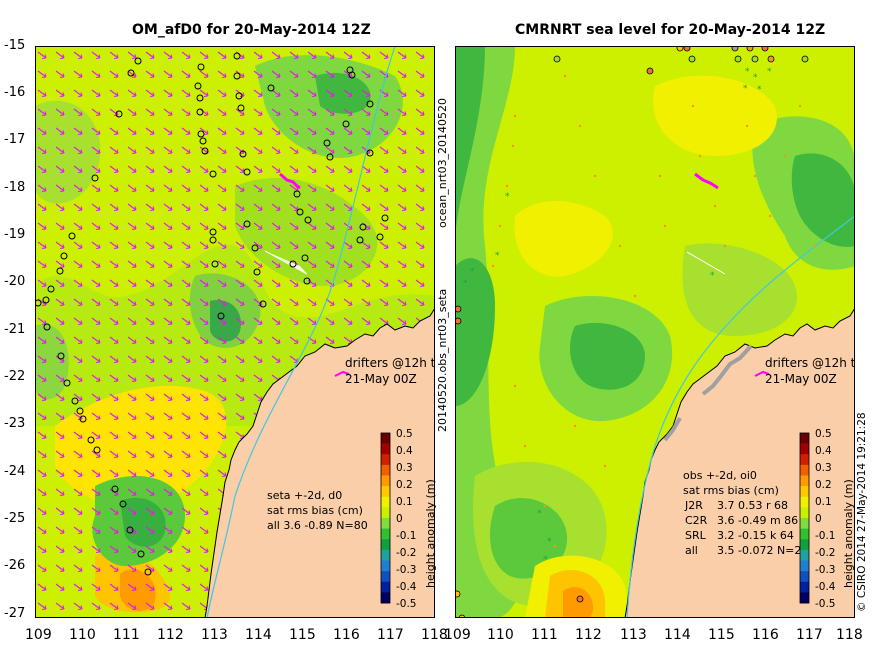 Image resolution: width=880 pixels, height=660 pixels. Describe the element at coordinates (251, 30) in the screenshot. I see `left-map-title: OM_afD0 for 20-May-2014 12Z` at that location.